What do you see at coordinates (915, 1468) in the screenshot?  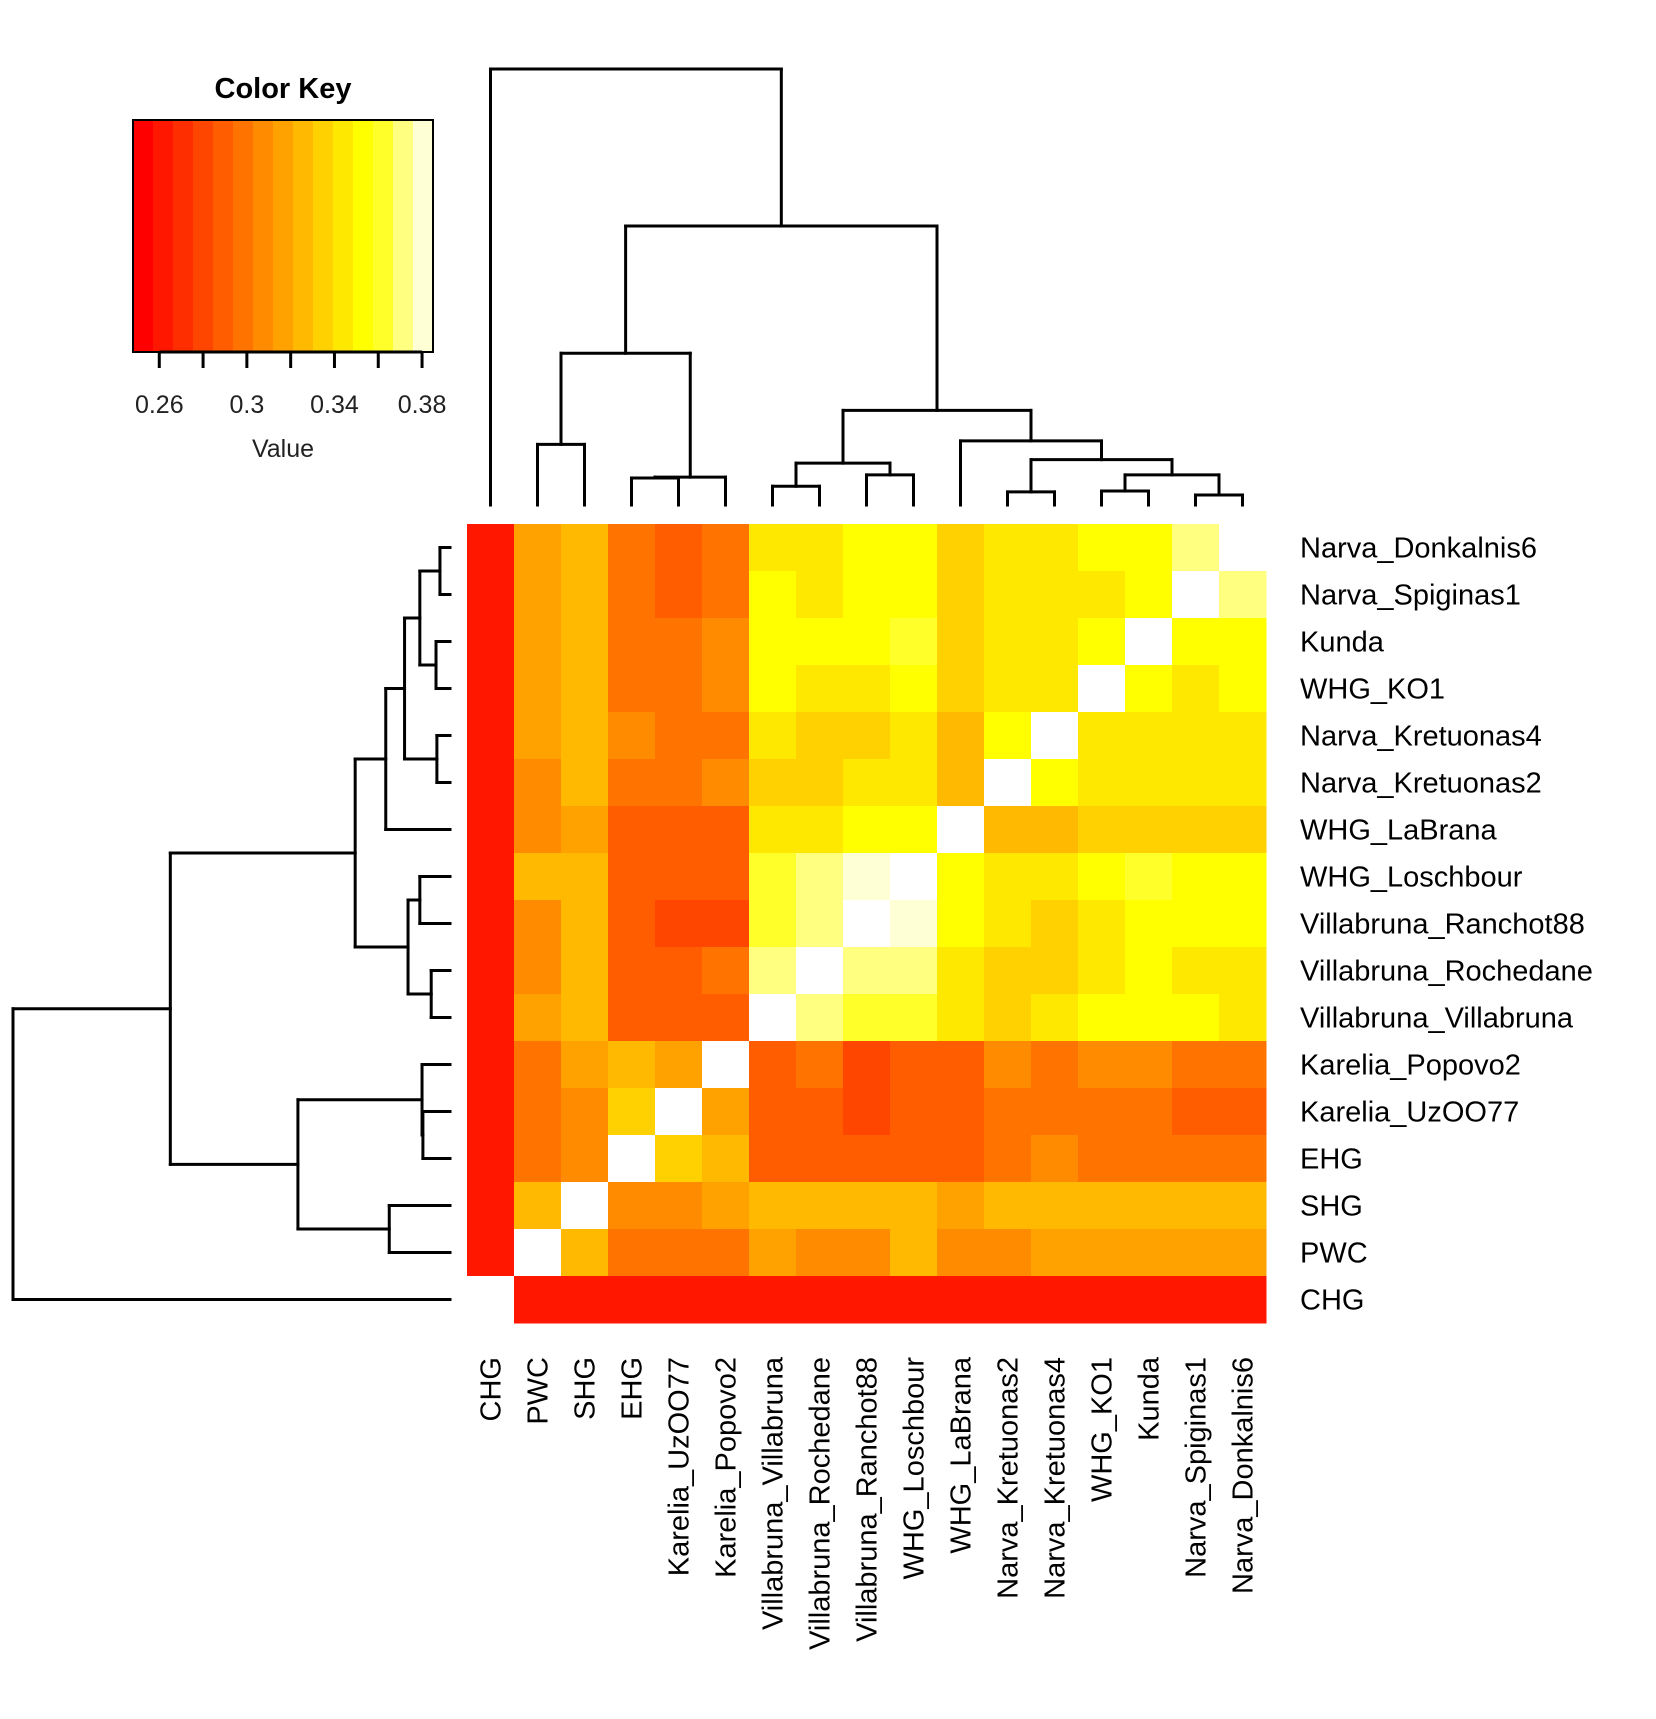 I see `column-label: WHG_Loschbour` at bounding box center [915, 1468].